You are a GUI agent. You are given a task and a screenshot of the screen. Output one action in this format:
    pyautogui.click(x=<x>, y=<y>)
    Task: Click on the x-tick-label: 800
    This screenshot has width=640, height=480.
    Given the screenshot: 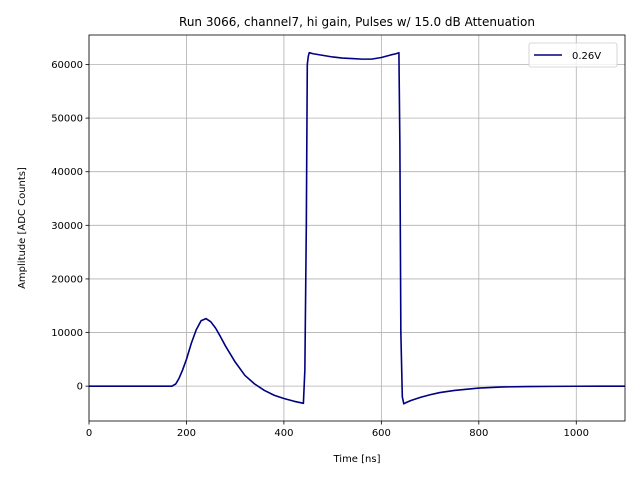 What is the action you would take?
    pyautogui.click(x=478, y=433)
    